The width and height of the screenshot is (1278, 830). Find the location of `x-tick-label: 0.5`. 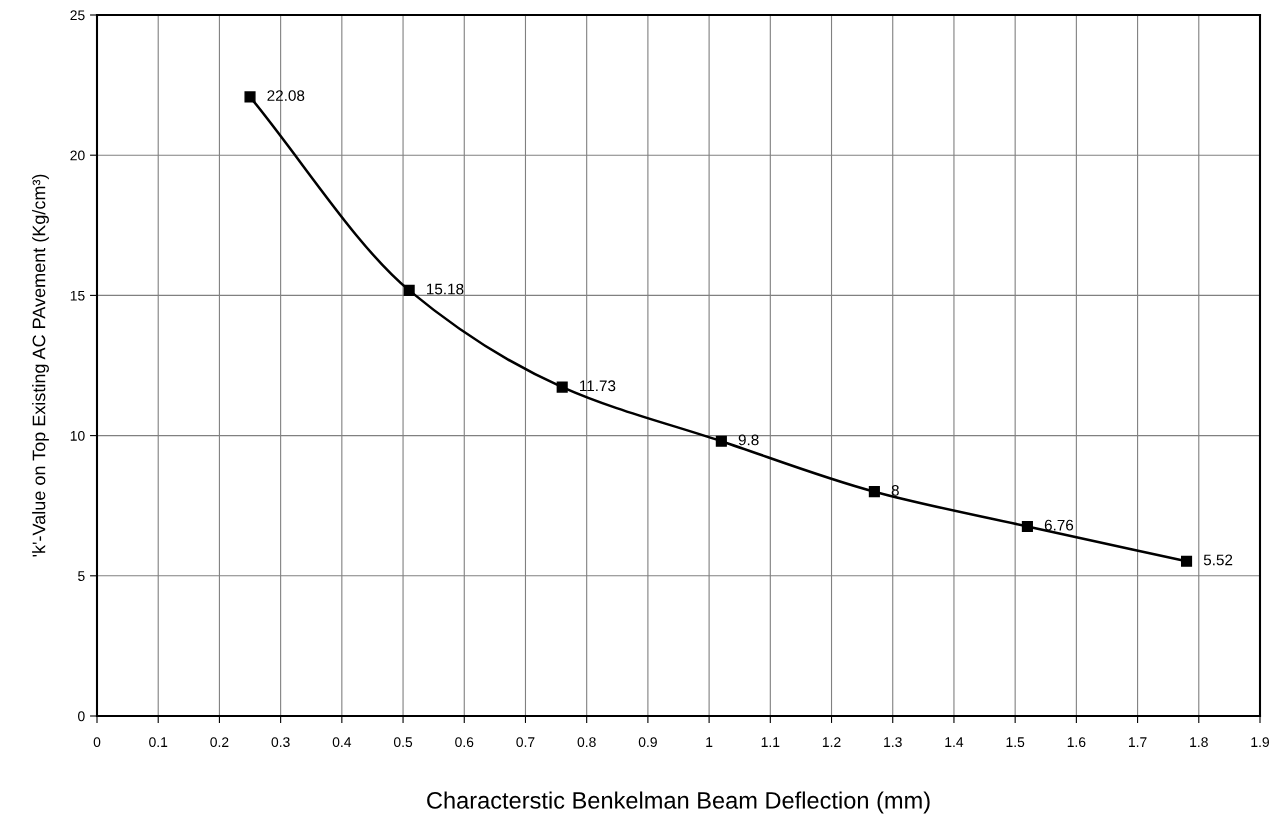

x-tick-label: 0.5 is located at coordinates (403, 742).